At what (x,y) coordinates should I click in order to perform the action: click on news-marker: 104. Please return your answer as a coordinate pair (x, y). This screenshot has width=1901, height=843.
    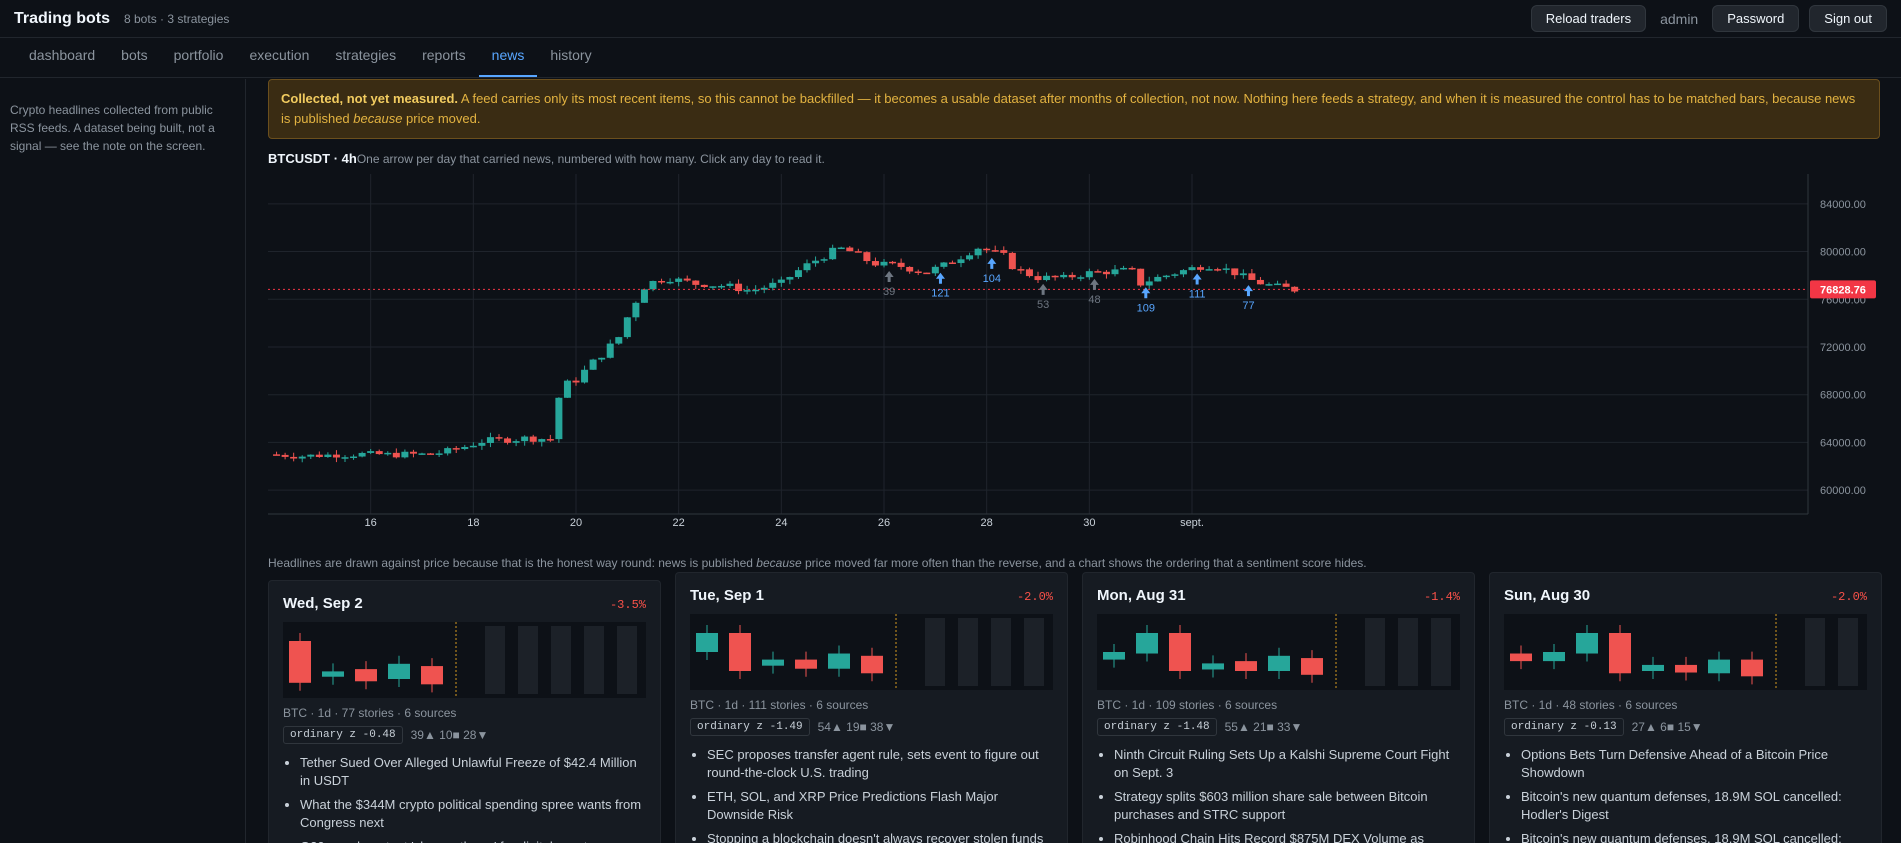
    Looking at the image, I should click on (992, 271).